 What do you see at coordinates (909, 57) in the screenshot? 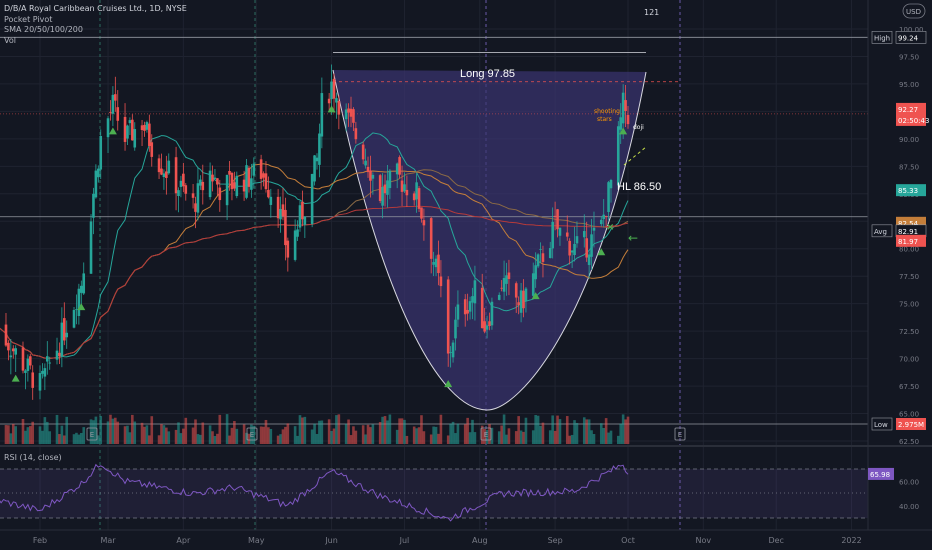
I see `price-tick-label: 97.50` at bounding box center [909, 57].